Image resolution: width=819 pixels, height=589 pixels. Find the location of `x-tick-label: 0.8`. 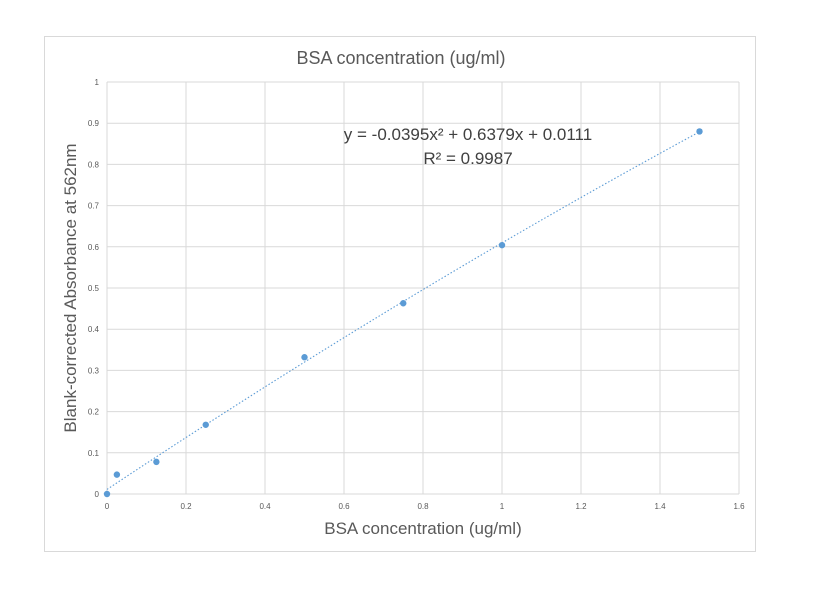

x-tick-label: 0.8 is located at coordinates (423, 506).